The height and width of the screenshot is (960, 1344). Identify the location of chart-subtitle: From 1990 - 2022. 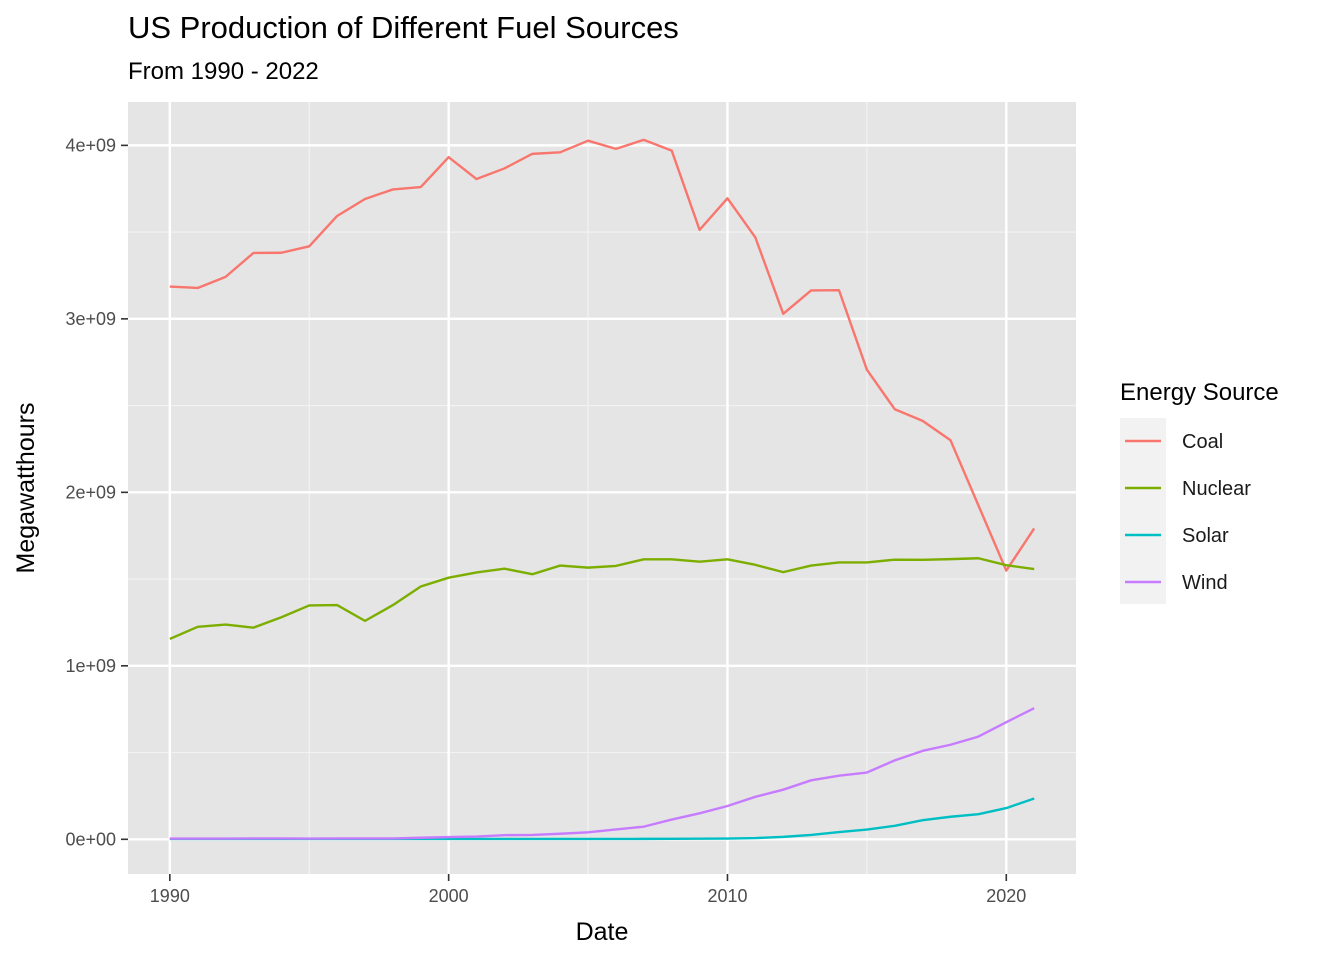
(223, 71).